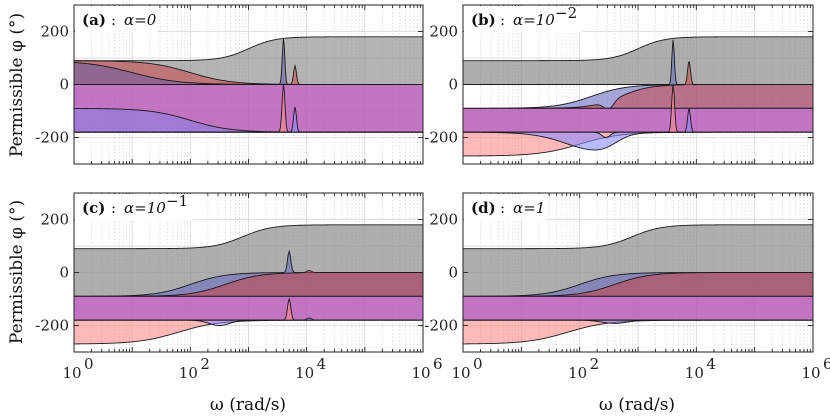 This screenshot has height=416, width=830. I want to click on panel-tag: (d), so click(483, 208).